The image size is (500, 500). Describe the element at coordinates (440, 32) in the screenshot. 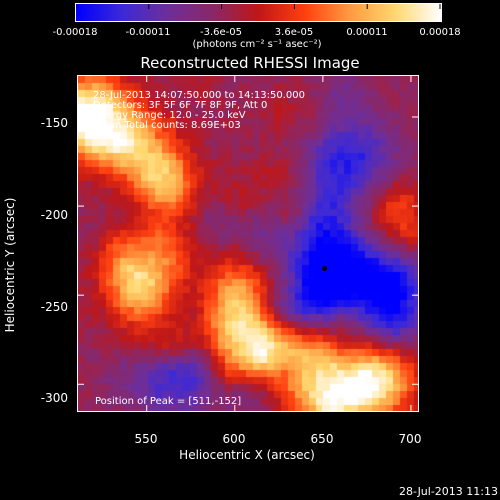

I see `colorbar-tick-label: 0.00018` at that location.